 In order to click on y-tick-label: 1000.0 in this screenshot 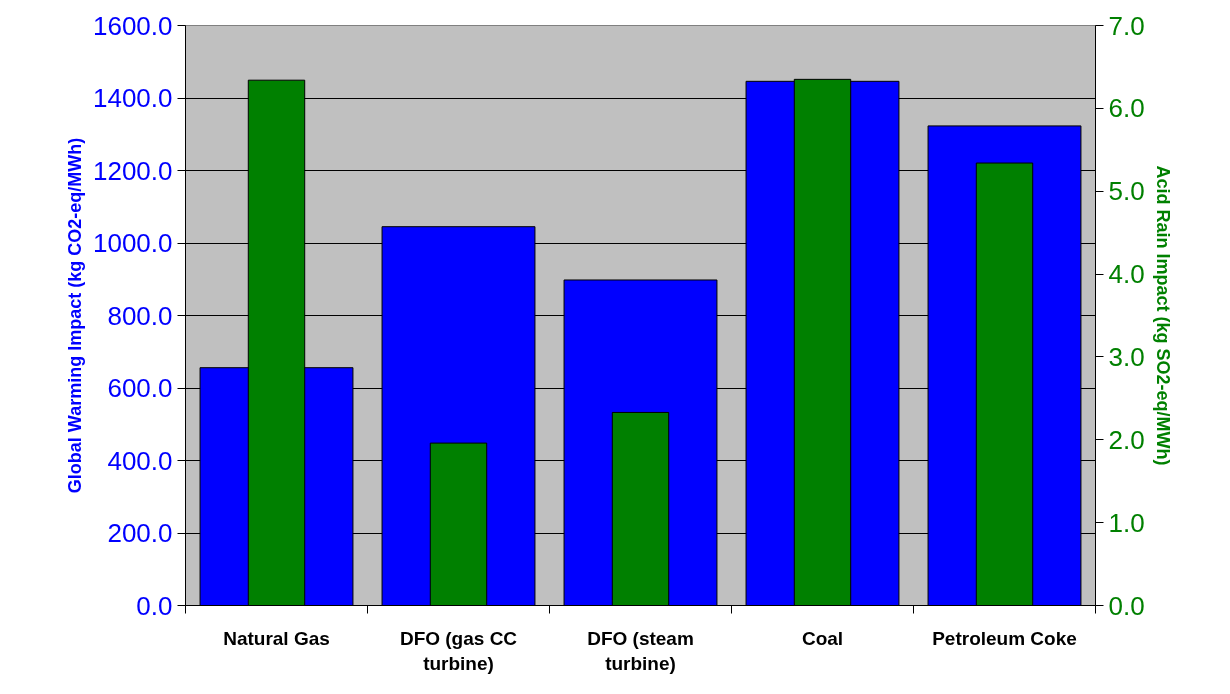, I will do `click(132, 243)`.